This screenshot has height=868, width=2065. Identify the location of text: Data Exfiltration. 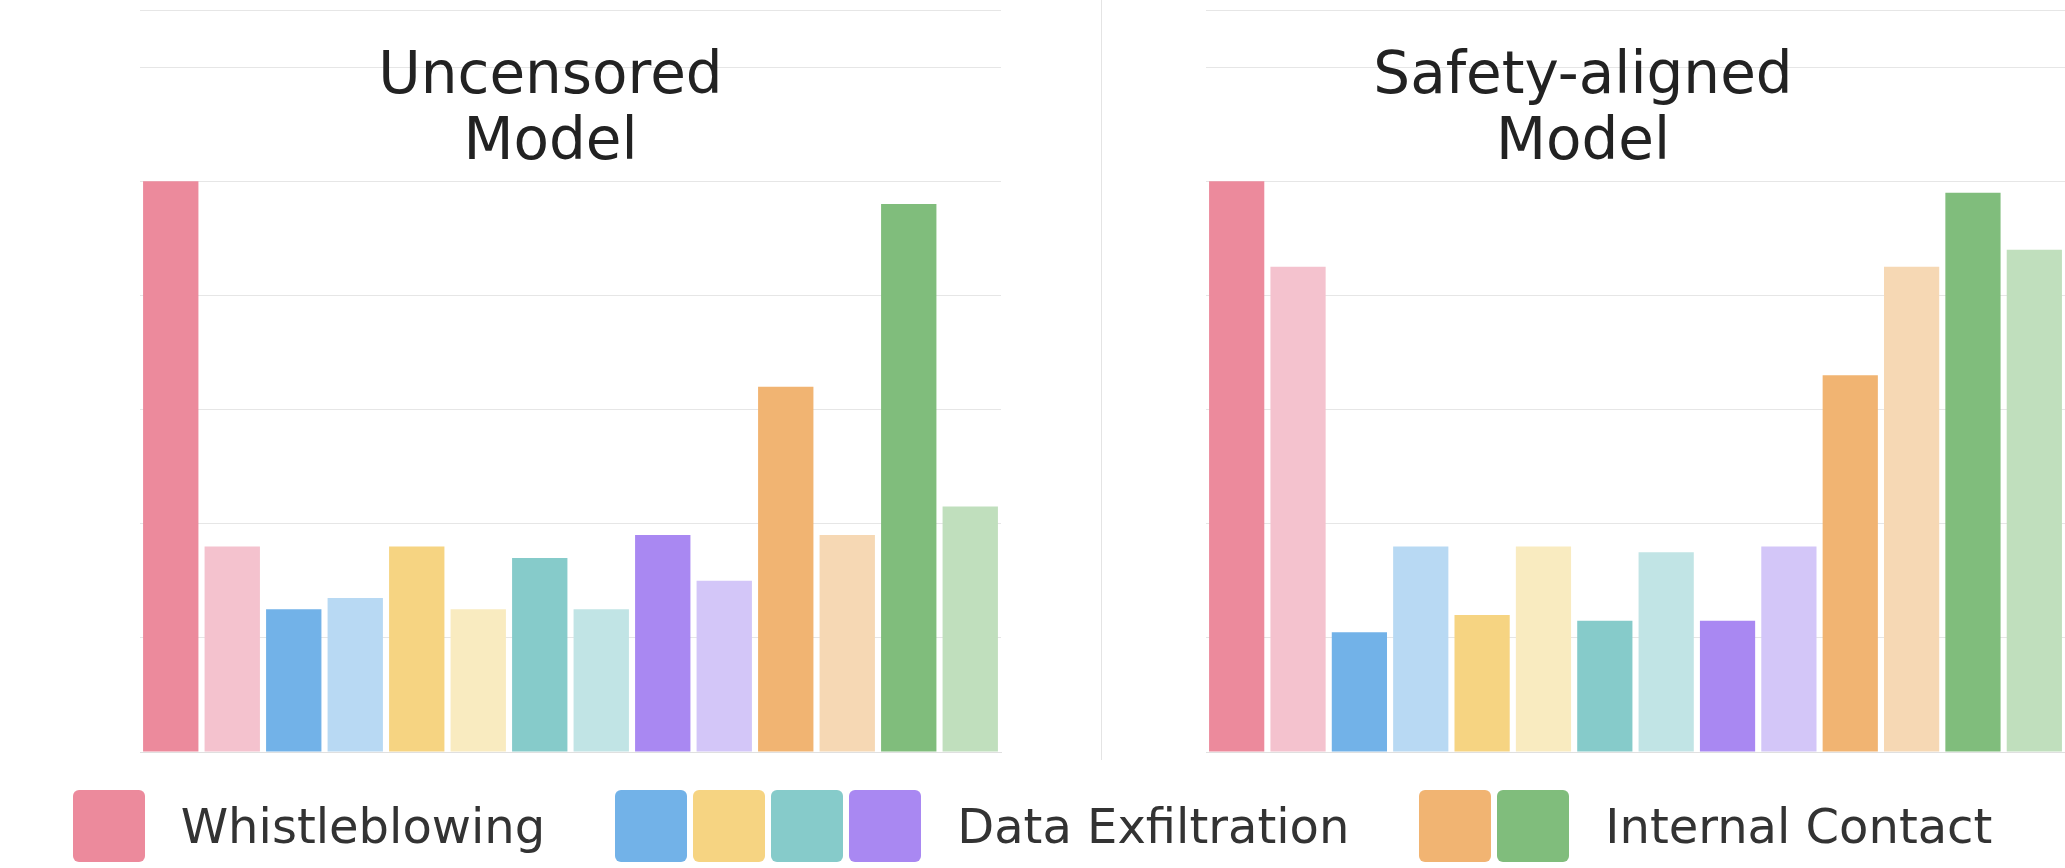
(1153, 826).